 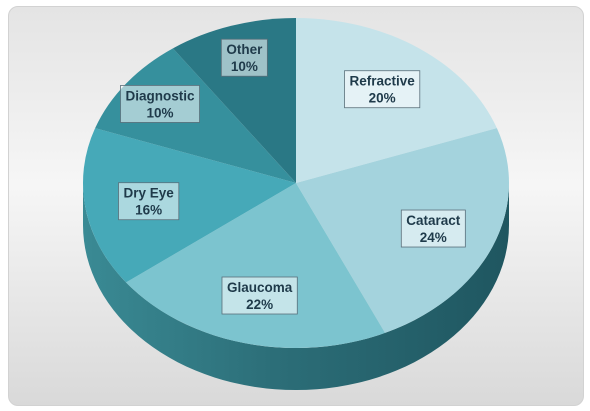 What do you see at coordinates (433, 237) in the screenshot?
I see `slice-value: 24%` at bounding box center [433, 237].